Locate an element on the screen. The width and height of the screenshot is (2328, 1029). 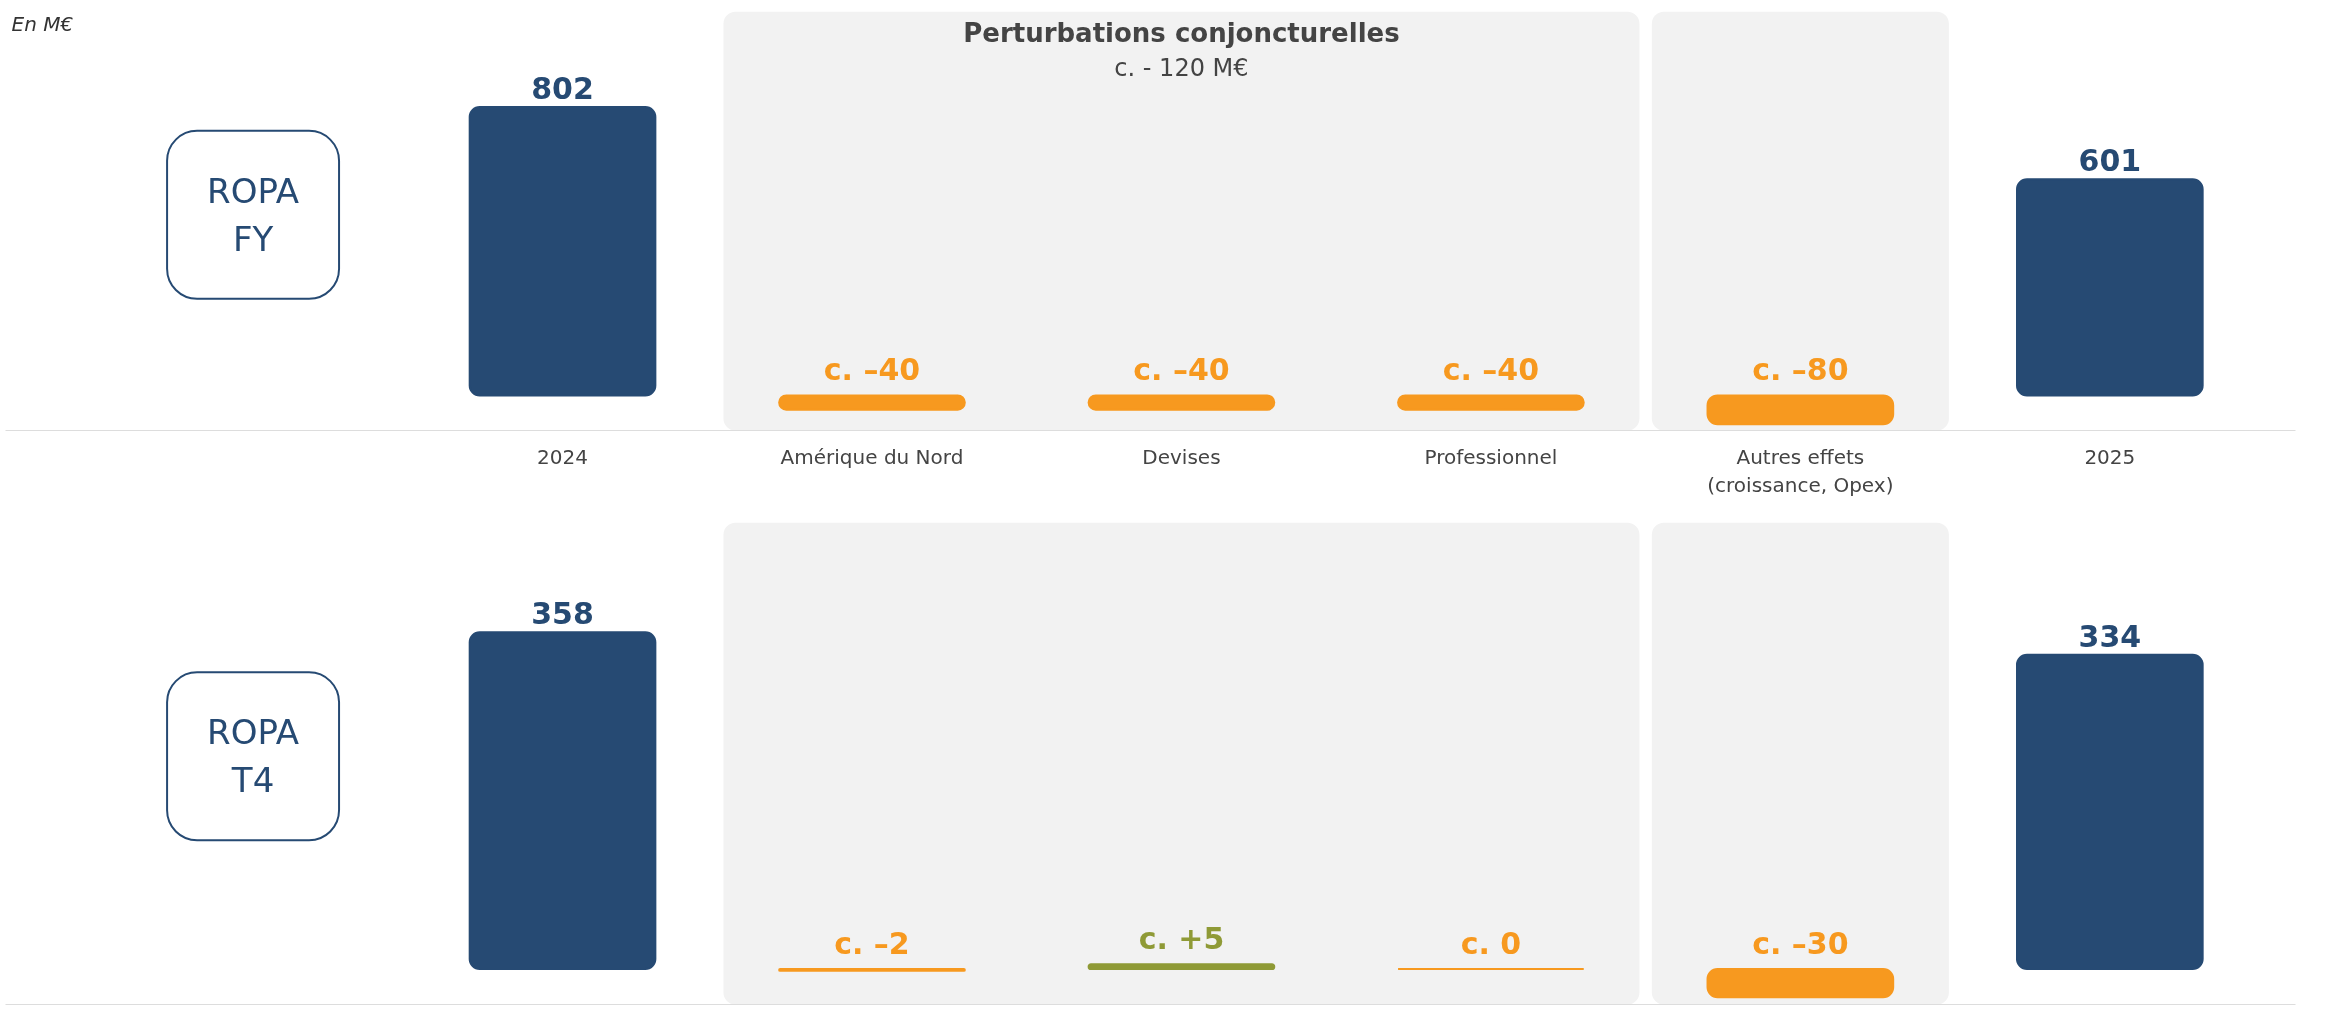
x-tick-label: Amérique du Nord is located at coordinates (872, 456).